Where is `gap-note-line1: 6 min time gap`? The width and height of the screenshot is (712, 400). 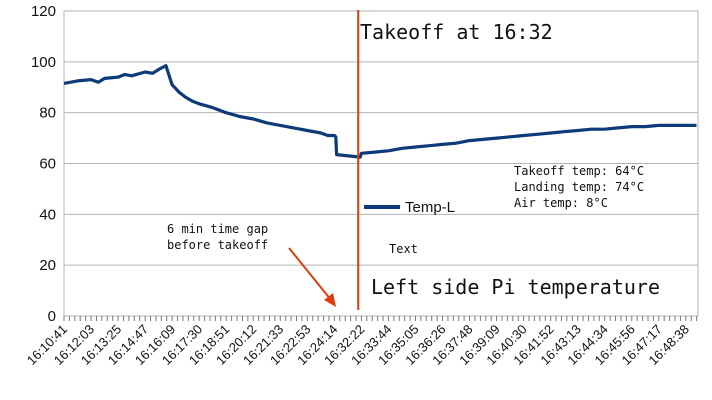
gap-note-line1: 6 min time gap is located at coordinates (217, 229).